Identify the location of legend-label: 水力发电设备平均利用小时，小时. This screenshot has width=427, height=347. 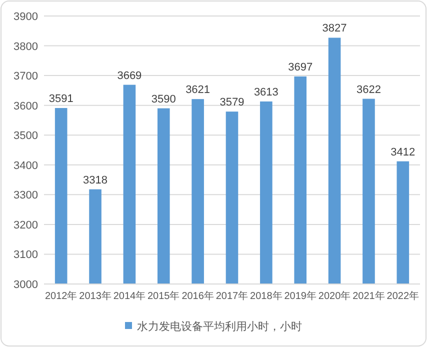
(219, 326).